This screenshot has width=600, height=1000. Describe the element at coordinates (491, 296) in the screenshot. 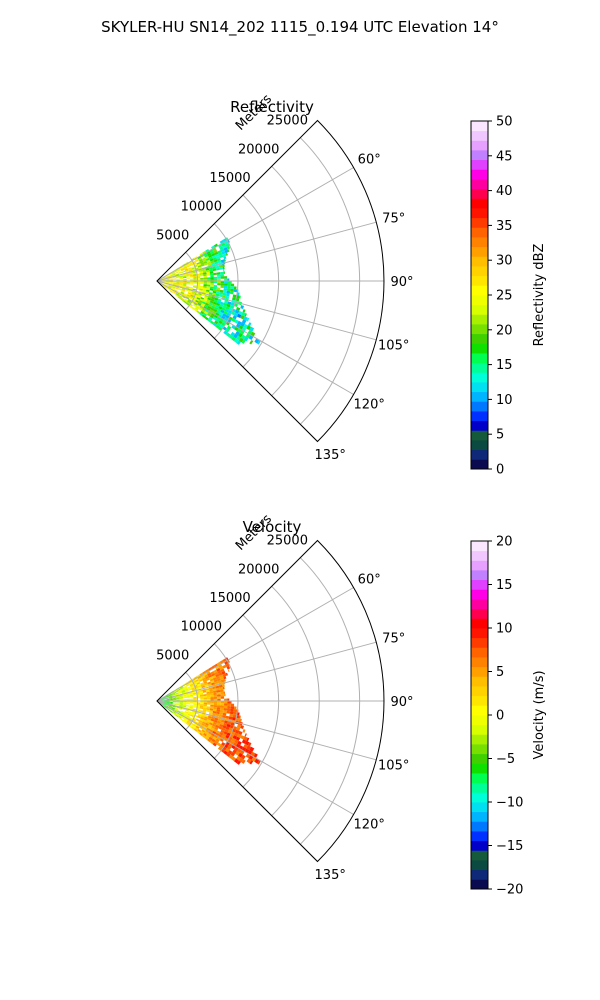

I see `reflectivity-colorbar: 0 5 10 15 20 25 30 35 40 45 50` at that location.